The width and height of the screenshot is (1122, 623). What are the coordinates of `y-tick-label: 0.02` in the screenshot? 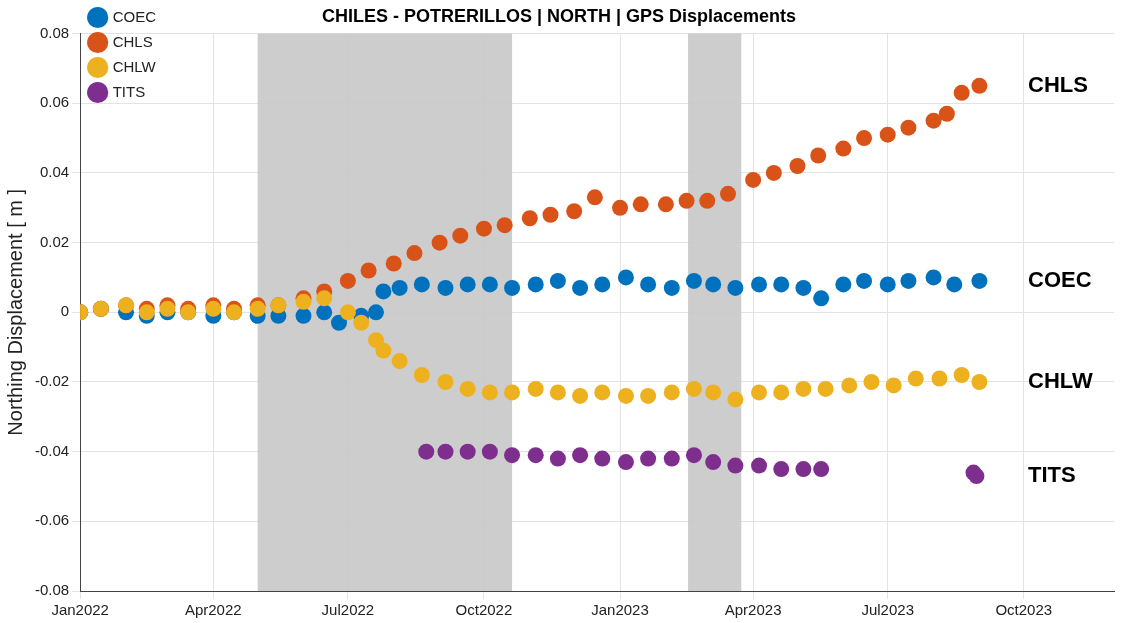 It's located at (54, 241).